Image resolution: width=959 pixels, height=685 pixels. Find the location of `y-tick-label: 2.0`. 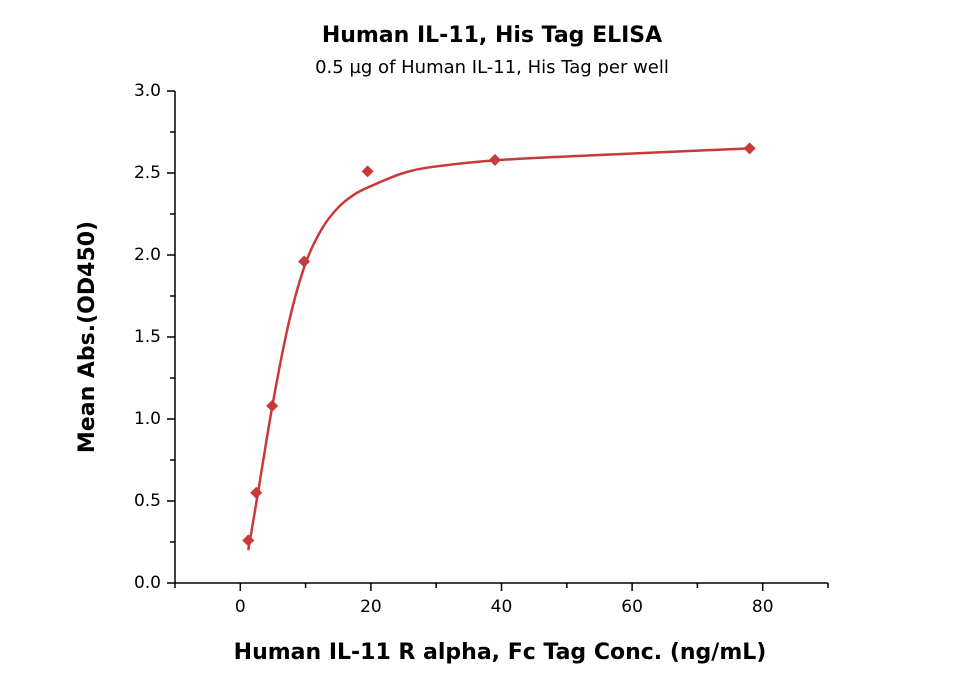

y-tick-label: 2.0 is located at coordinates (147, 255).